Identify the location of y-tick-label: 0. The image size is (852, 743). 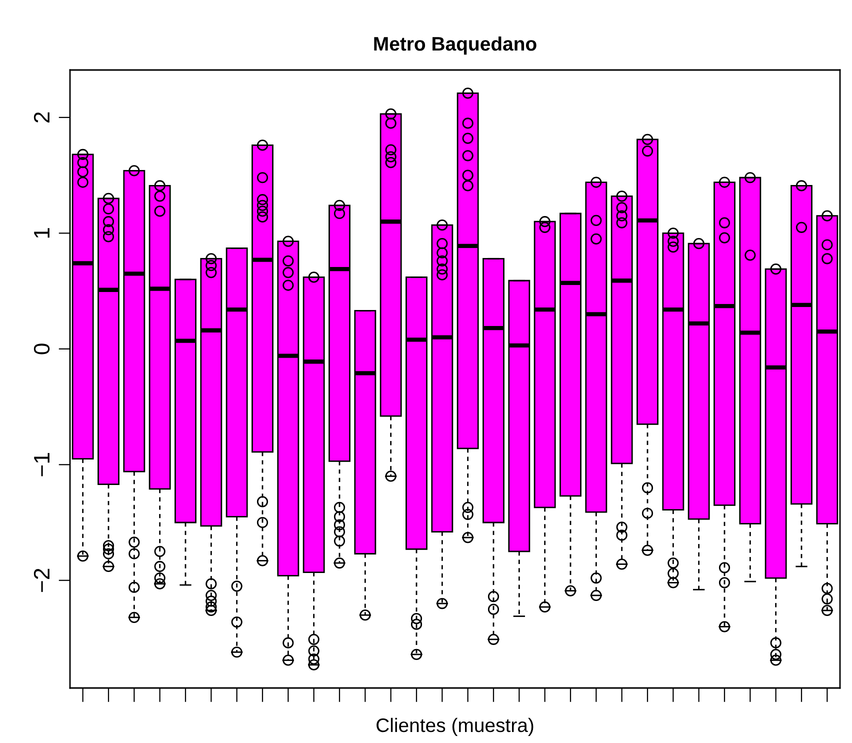
(42, 349).